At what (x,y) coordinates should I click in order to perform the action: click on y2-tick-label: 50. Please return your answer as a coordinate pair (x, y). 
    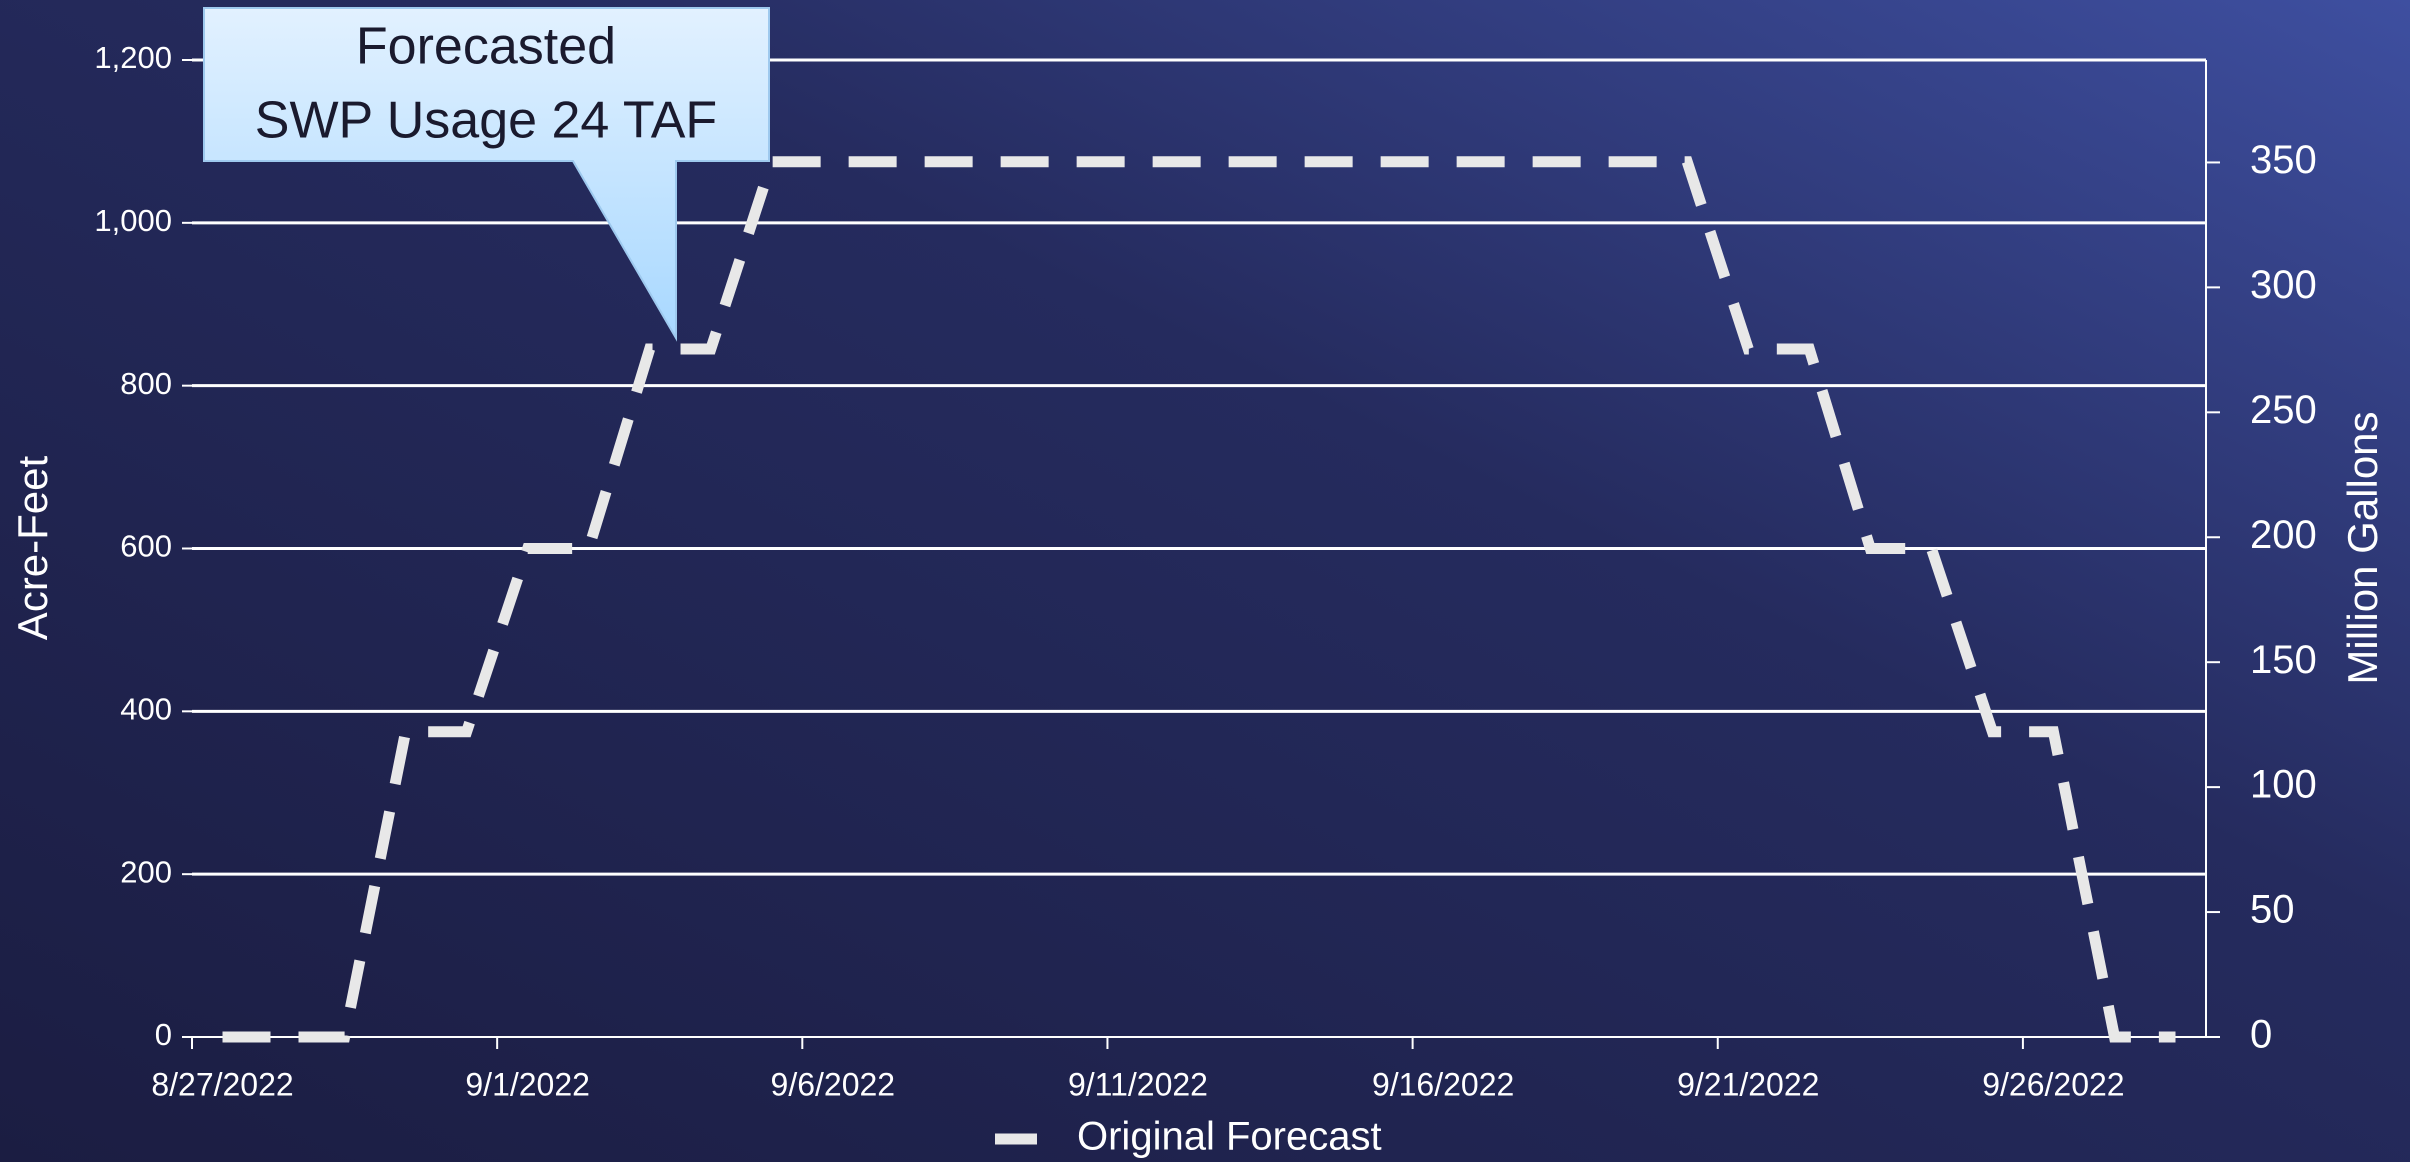
    Looking at the image, I should click on (2272, 910).